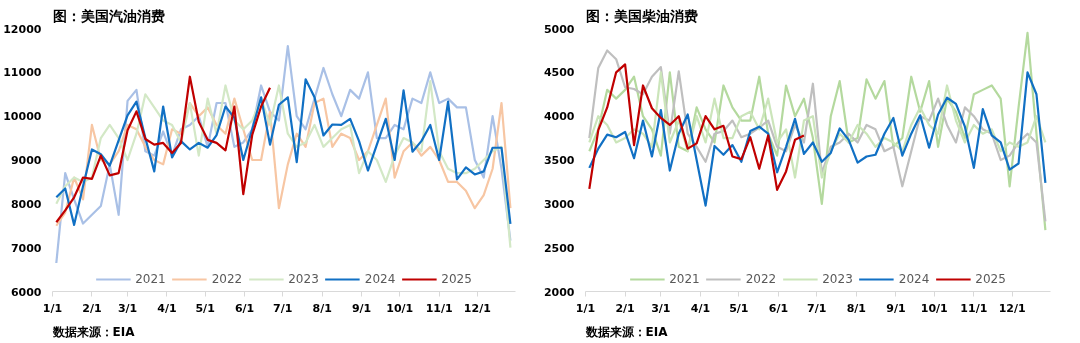 The width and height of the screenshot is (1080, 343). What do you see at coordinates (26, 204) in the screenshot?
I see `y-tick-label: 8000` at bounding box center [26, 204].